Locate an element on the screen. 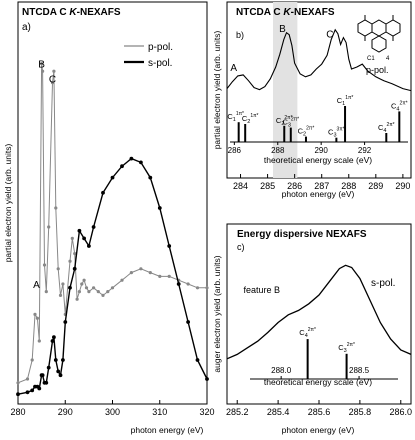  panel-b-x-ticks: 284 285 286 287 288 289 290 is located at coordinates (321, 182).